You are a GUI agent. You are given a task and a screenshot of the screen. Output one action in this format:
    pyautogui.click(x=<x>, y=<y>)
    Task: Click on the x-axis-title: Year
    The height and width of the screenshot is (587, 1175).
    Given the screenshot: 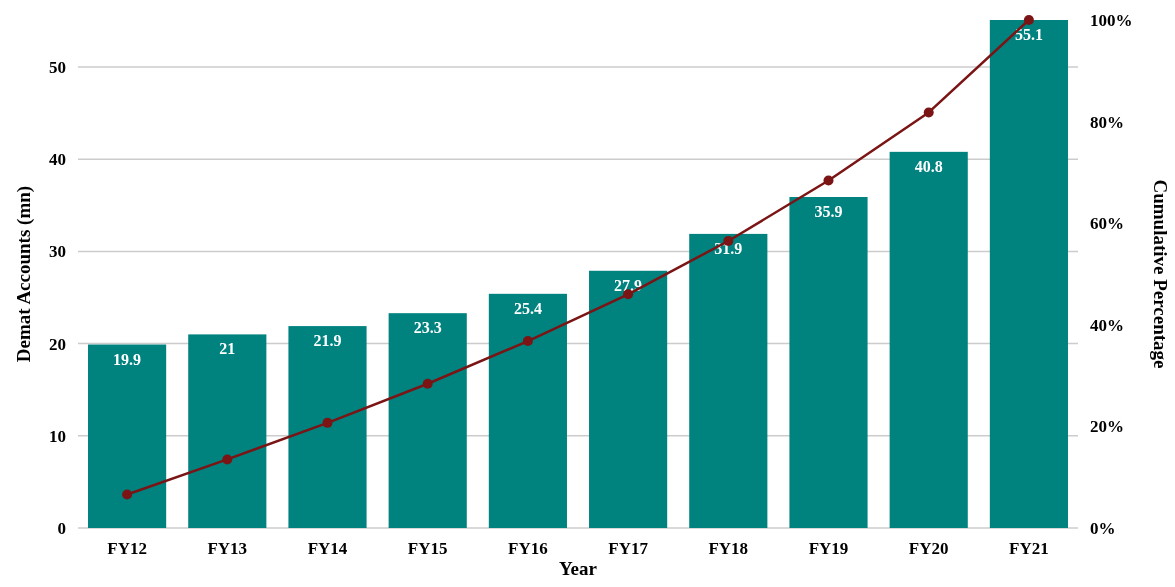 What is the action you would take?
    pyautogui.click(x=578, y=568)
    